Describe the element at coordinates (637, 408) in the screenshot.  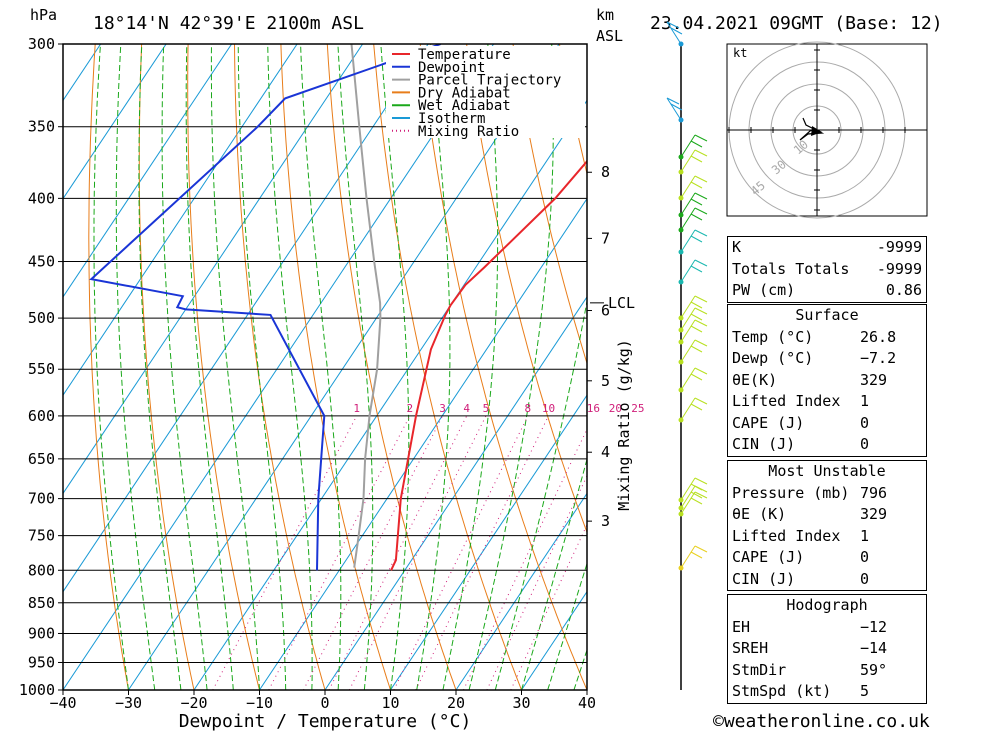
I see `mixing-ratio-label: 25` at that location.